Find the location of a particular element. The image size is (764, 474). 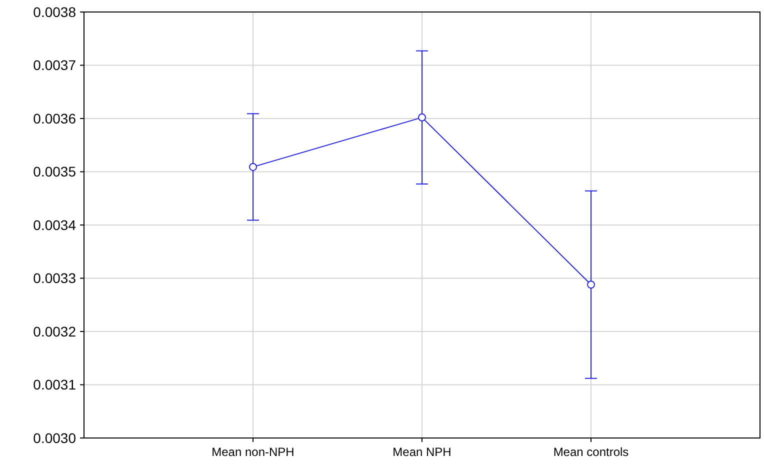

y-tick-label: 0.0031 is located at coordinates (54, 384).